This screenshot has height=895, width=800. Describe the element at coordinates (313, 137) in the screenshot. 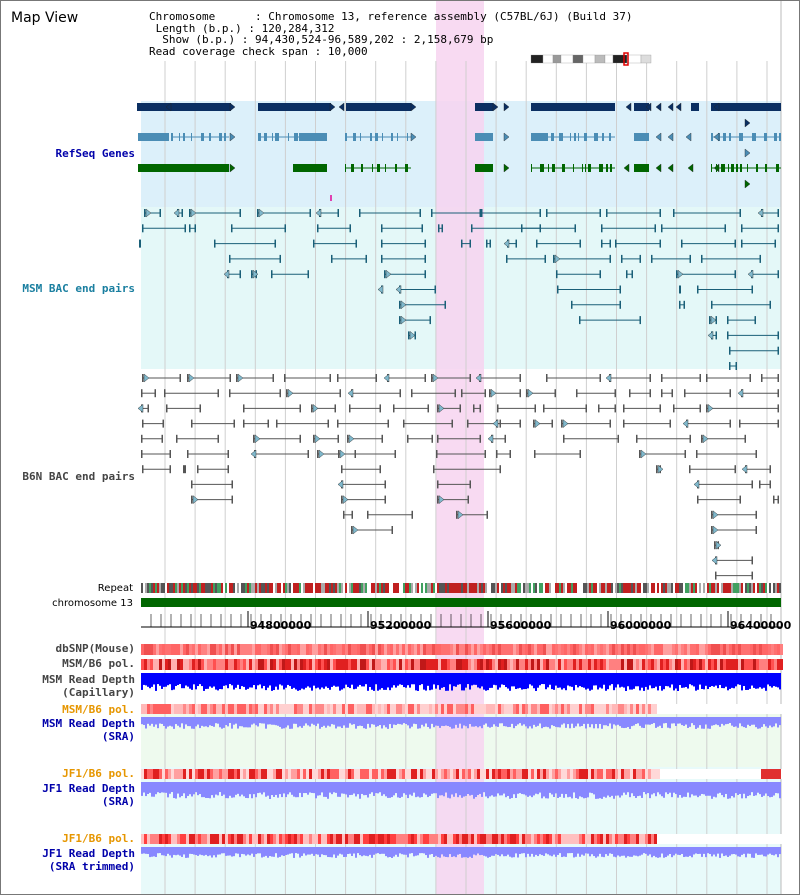

I see `gene-teal-block` at that location.